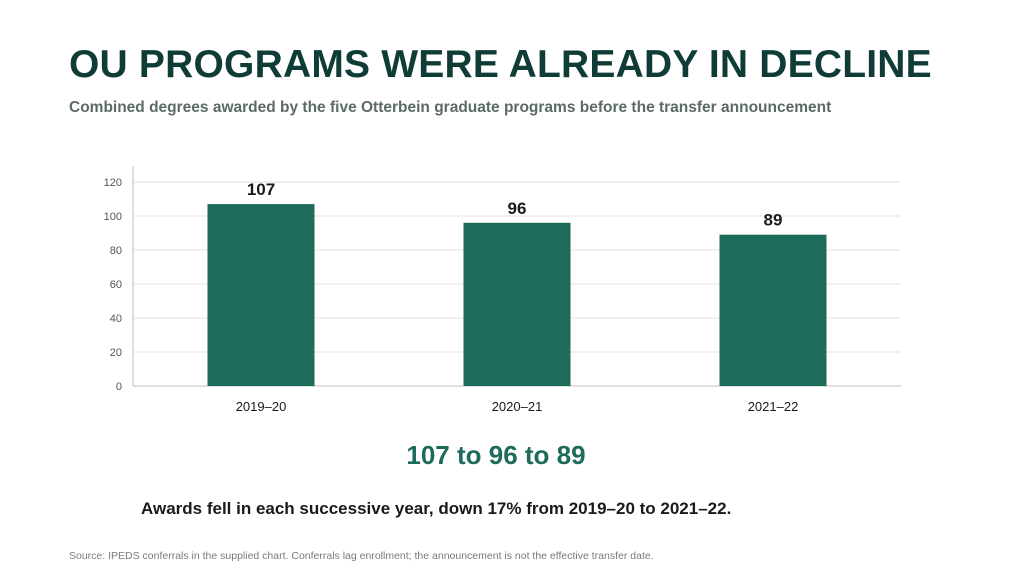 The height and width of the screenshot is (576, 1024). Describe the element at coordinates (500, 64) in the screenshot. I see `page-title: OU PROGRAMS WERE ALREADY IN DECLINE` at that location.